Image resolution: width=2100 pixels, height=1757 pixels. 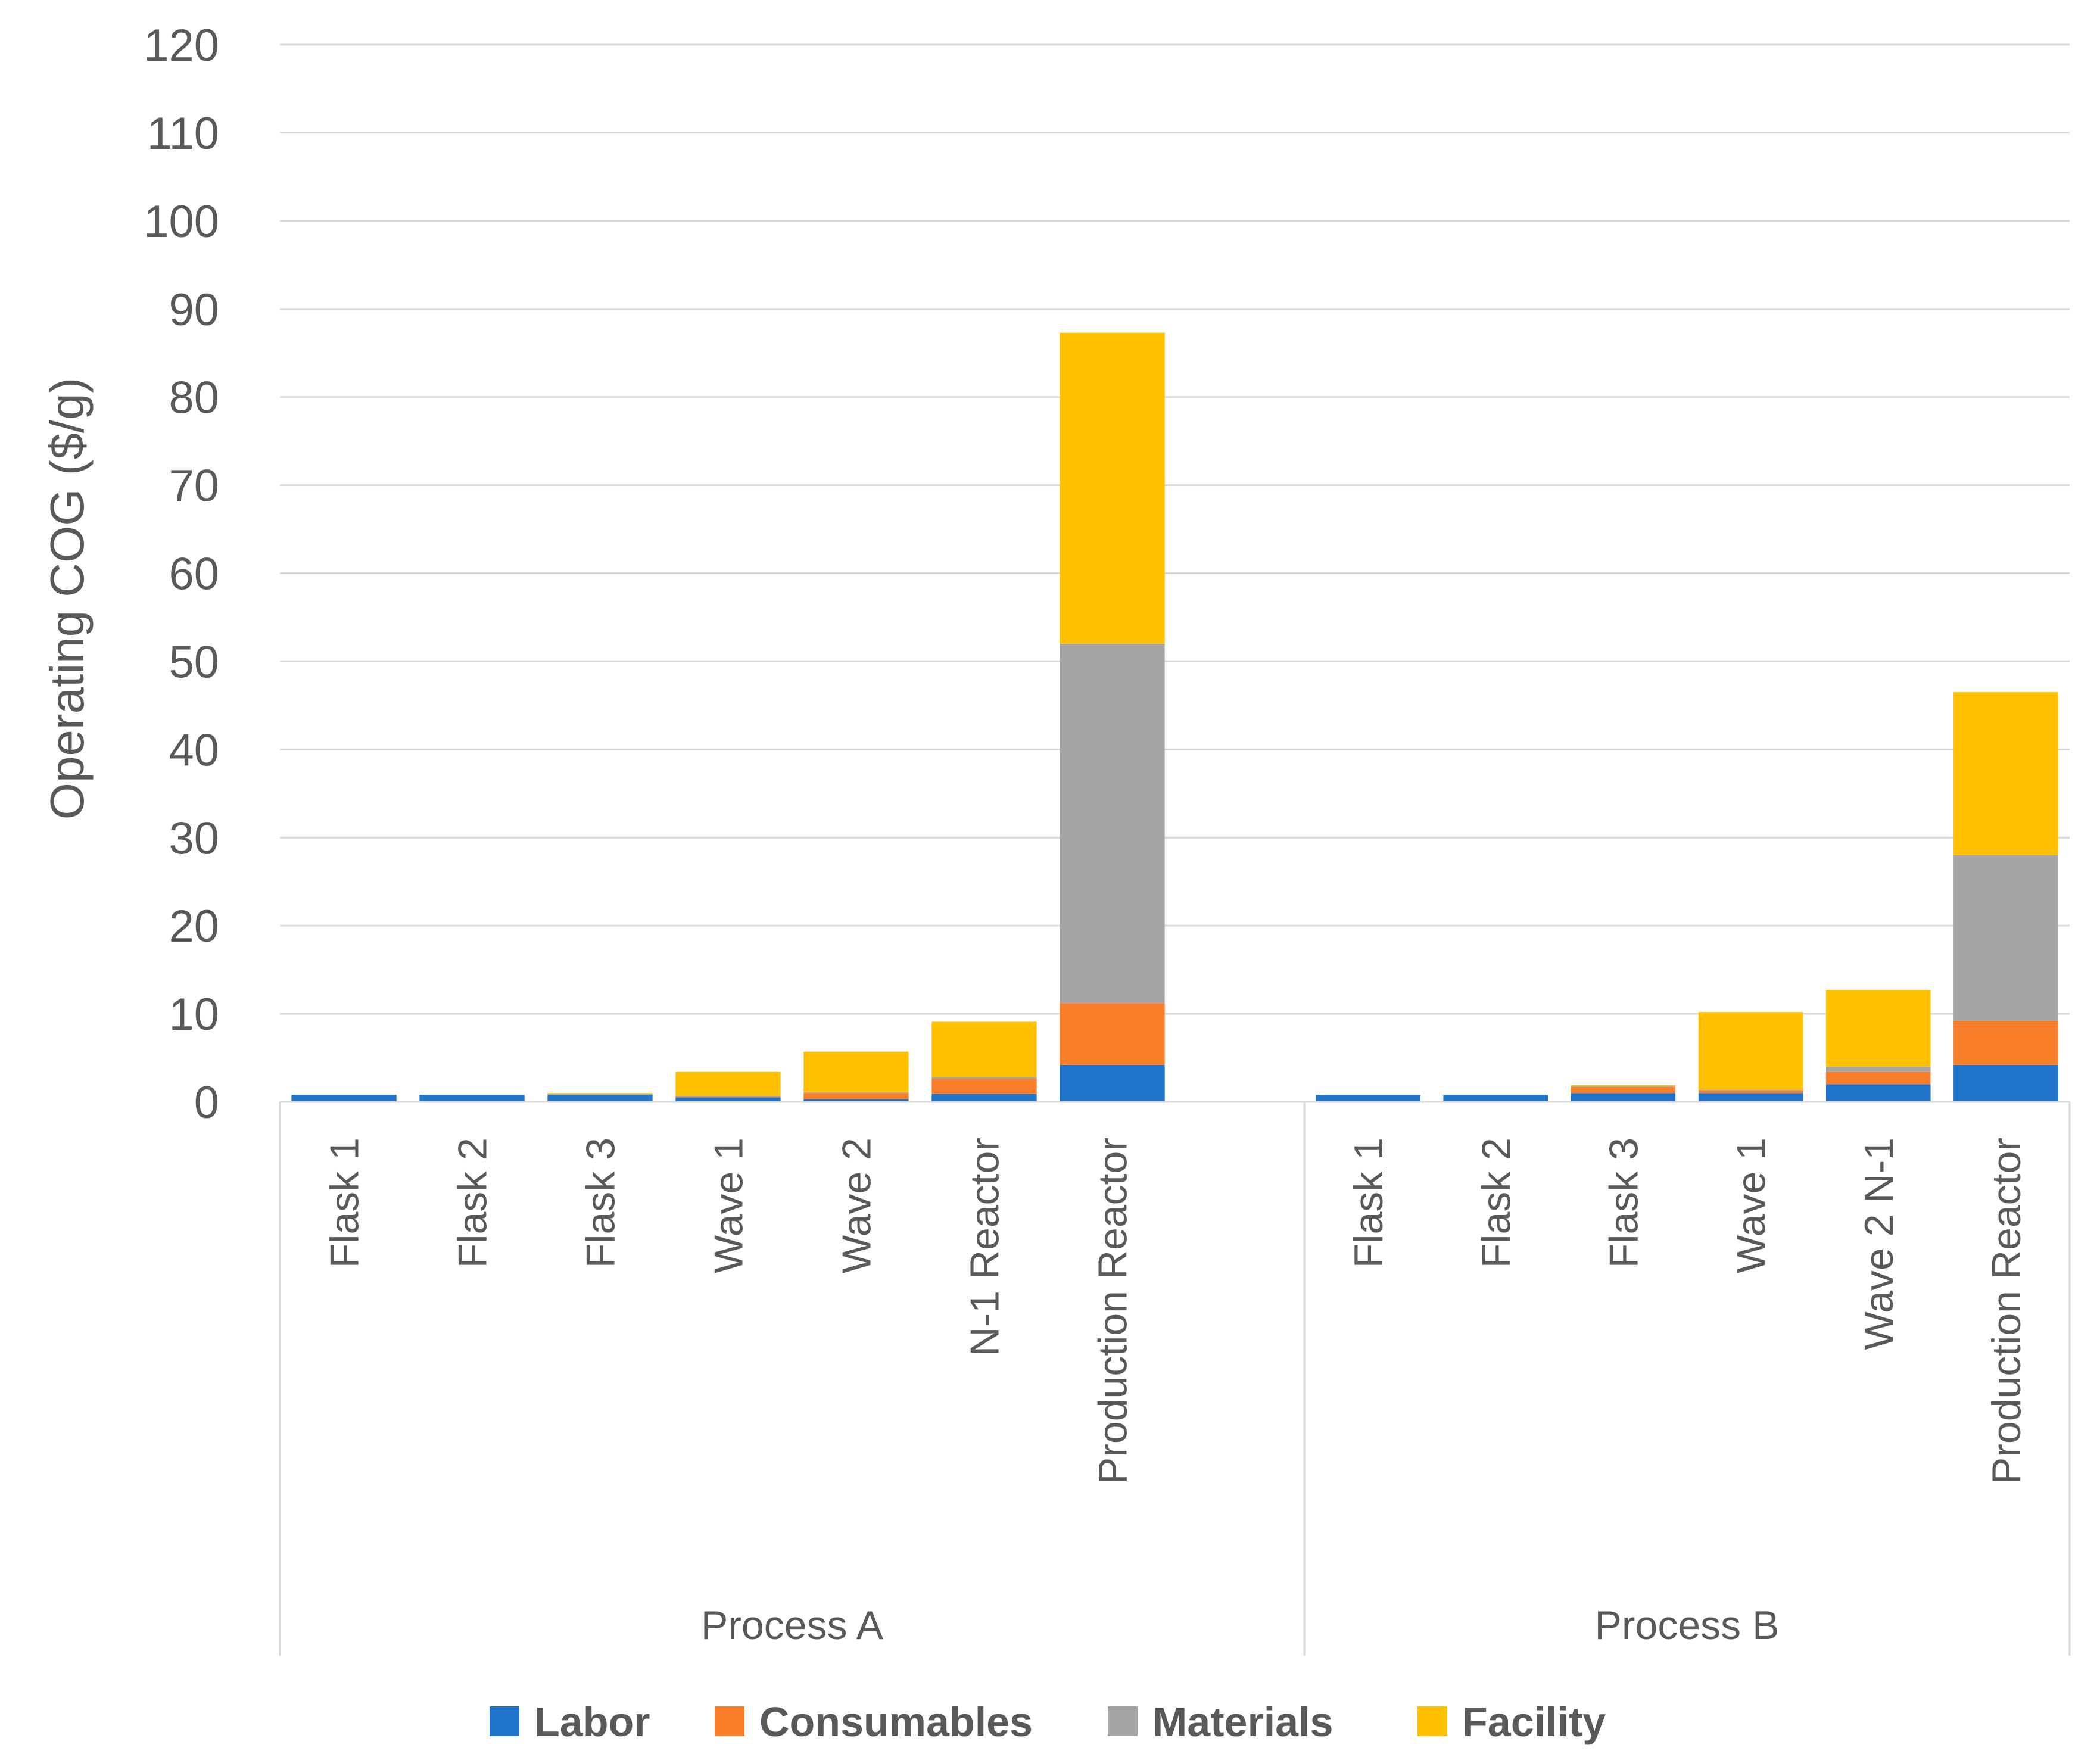 I want to click on y-tick-label: 10, so click(x=194, y=1015).